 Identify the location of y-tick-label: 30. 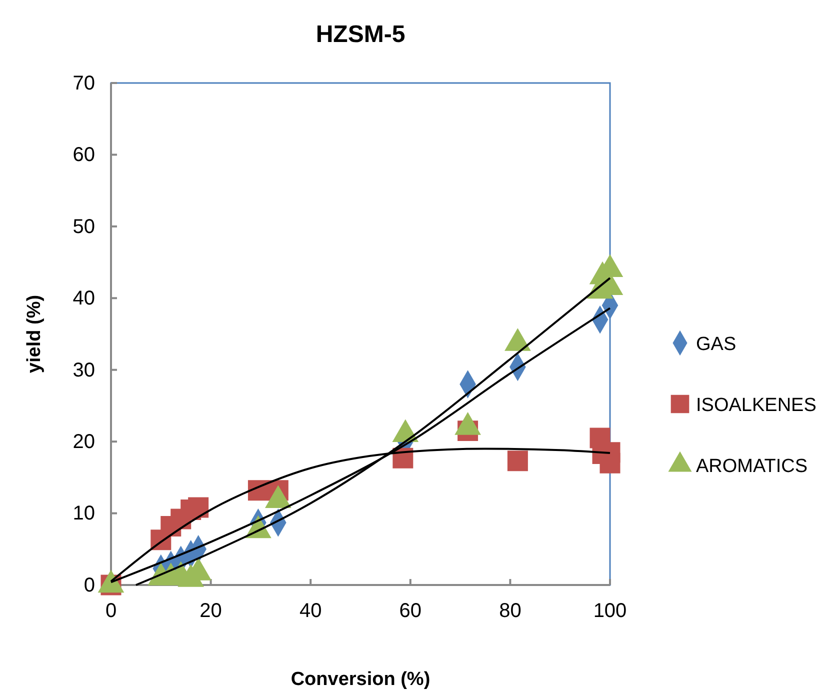
(83, 370).